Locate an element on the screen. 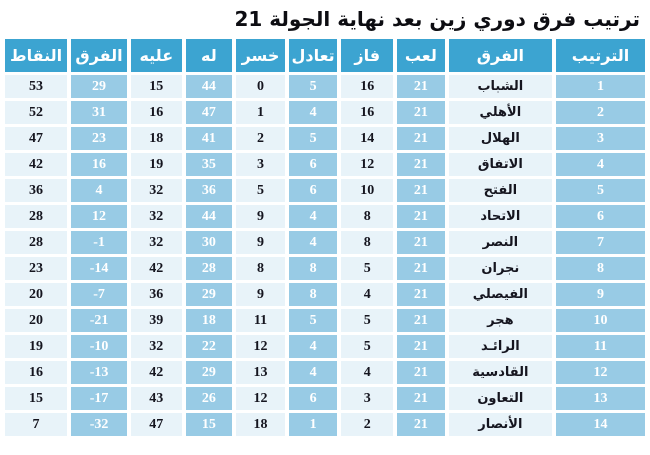 The image size is (650, 455). team-name-cell: الأهلي is located at coordinates (500, 112).